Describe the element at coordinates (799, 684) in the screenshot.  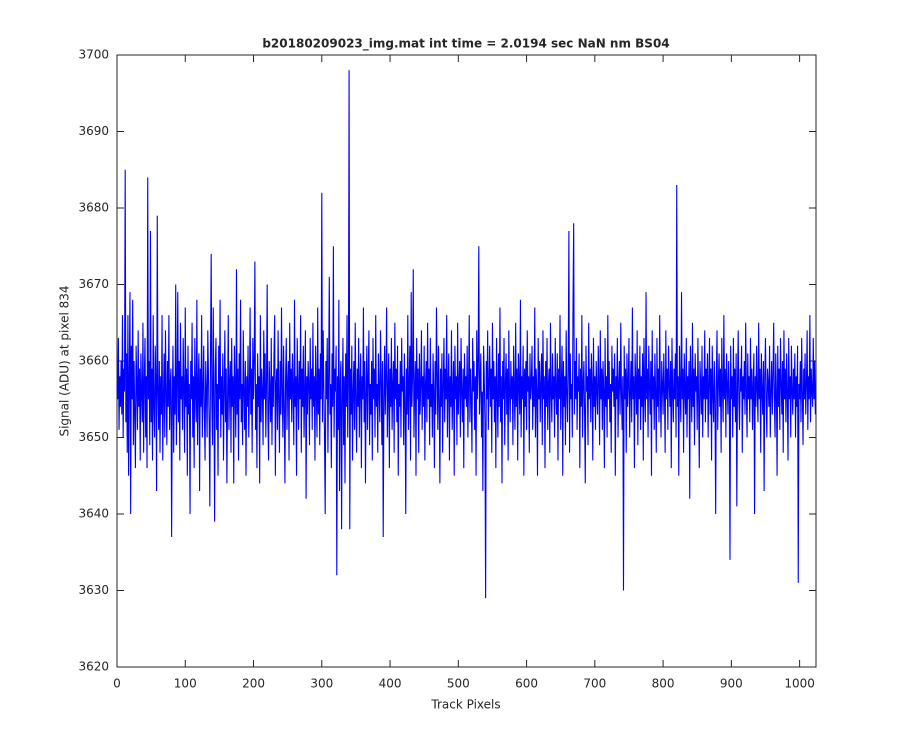
I see `x-tick-label: 1000` at that location.